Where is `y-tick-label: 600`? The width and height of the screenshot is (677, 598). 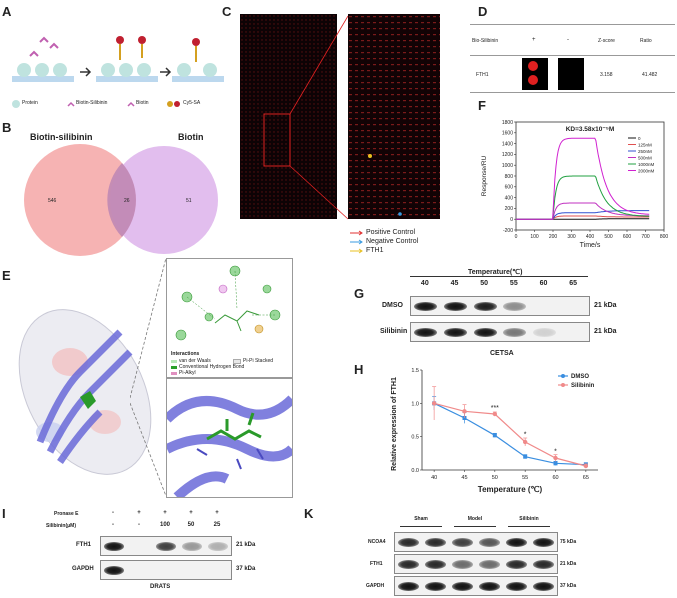 y-tick-label: 600 is located at coordinates (509, 188).